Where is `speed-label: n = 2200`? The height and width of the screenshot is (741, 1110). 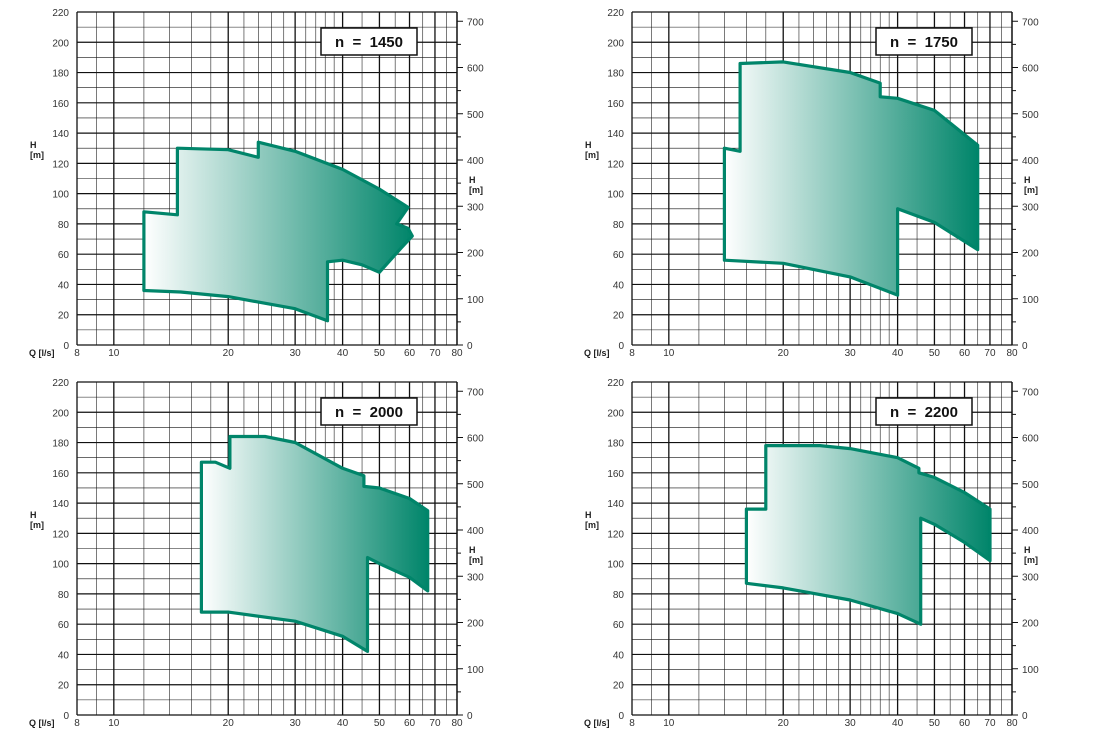
speed-label: n = 2200 is located at coordinates (924, 412).